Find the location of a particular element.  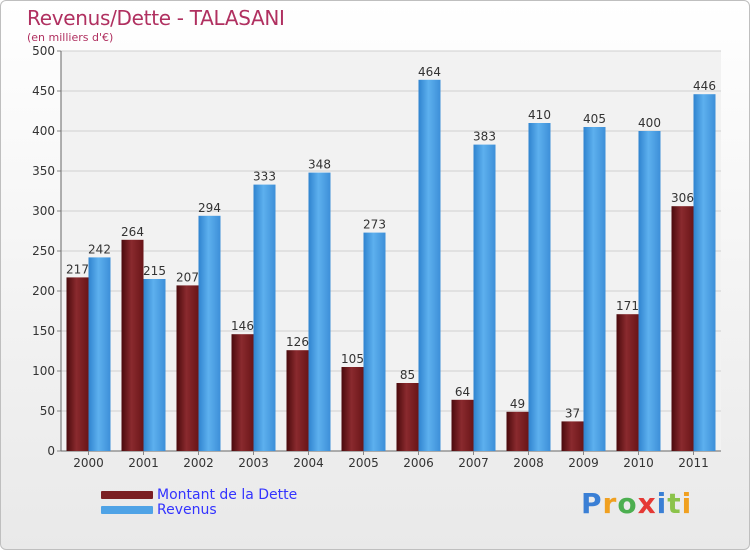

x-tick-label: 2007 is located at coordinates (473, 463).